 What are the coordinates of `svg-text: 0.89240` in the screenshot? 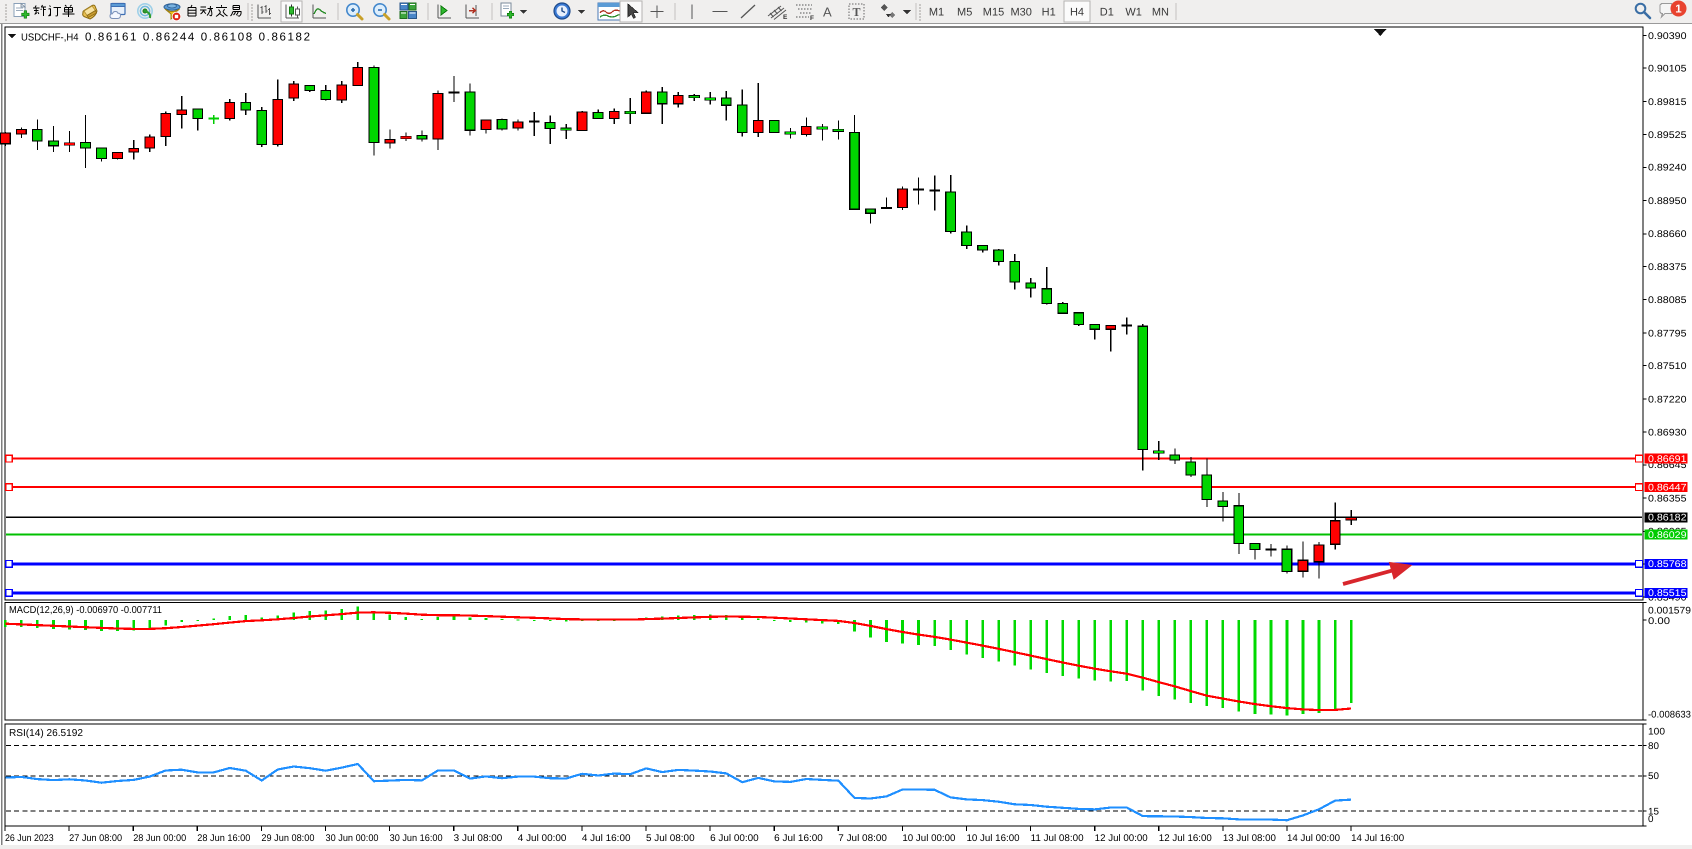 It's located at (1667, 168).